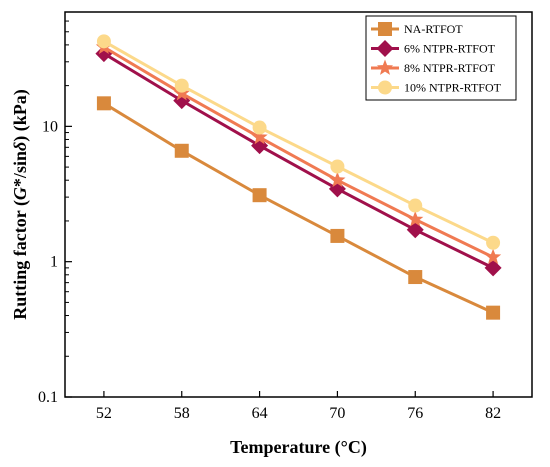 This screenshot has height=467, width=550. Describe the element at coordinates (298, 447) in the screenshot. I see `x-axis-title: Temperature (°C)` at that location.